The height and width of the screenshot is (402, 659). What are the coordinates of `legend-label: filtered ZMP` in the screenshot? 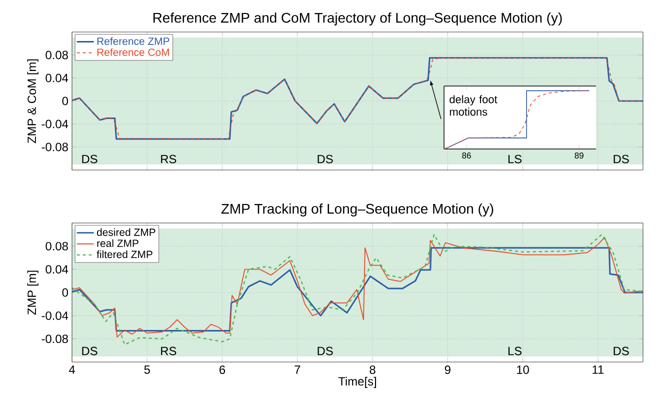 It's located at (124, 254).